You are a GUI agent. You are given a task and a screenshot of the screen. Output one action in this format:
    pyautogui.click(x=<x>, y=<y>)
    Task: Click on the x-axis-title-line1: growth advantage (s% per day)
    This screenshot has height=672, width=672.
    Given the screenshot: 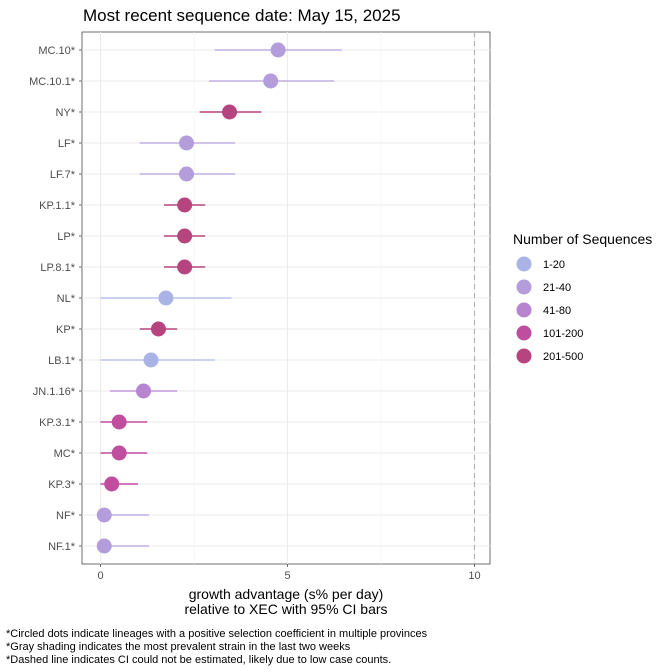 What is the action you would take?
    pyautogui.click(x=286, y=594)
    